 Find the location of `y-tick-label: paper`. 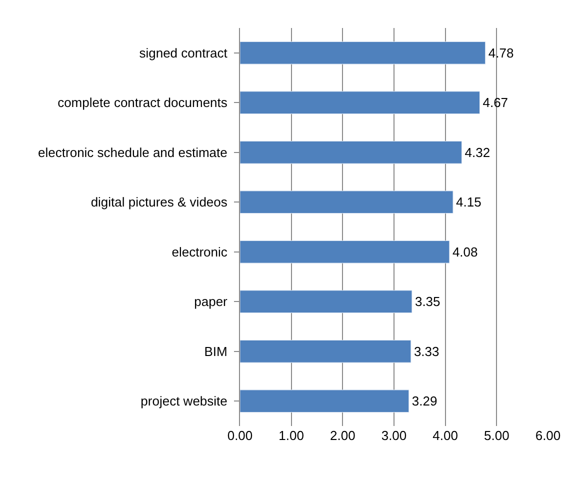

y-tick-label: paper is located at coordinates (211, 302).